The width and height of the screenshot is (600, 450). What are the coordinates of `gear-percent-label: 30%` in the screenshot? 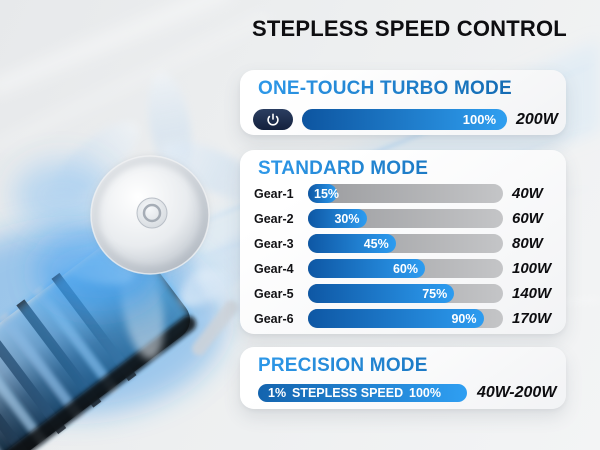 It's located at (347, 218).